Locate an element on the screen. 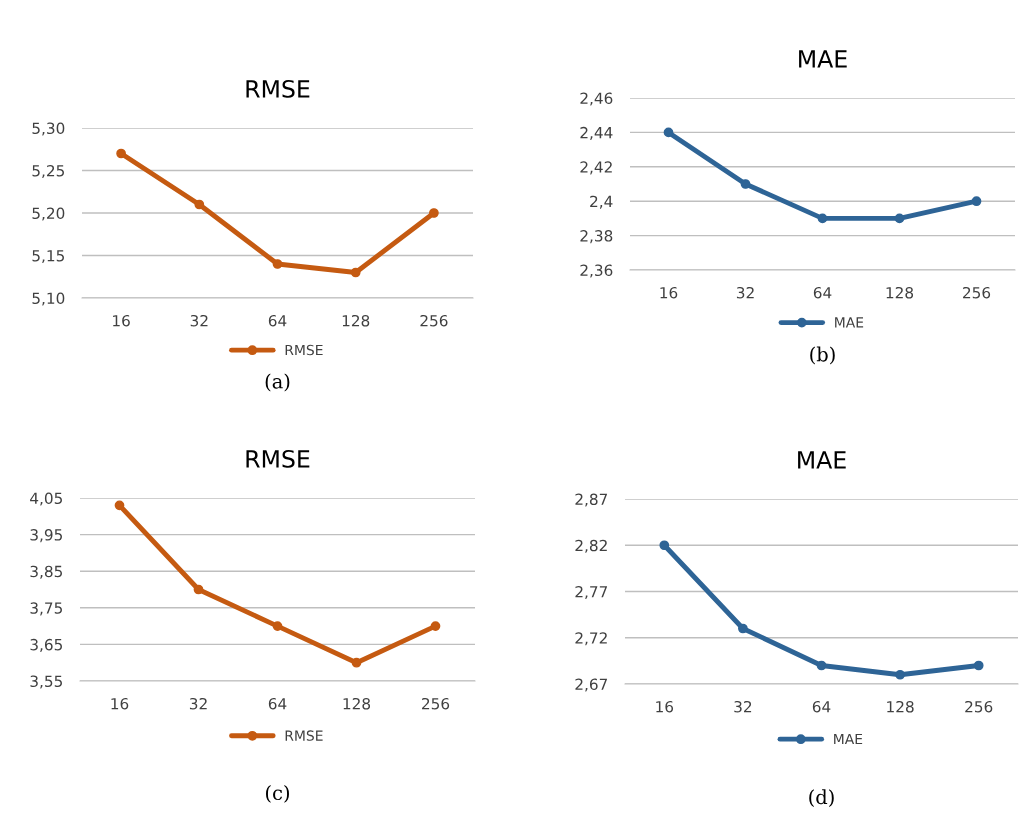  y-tick-label: 2,38 is located at coordinates (596, 237).